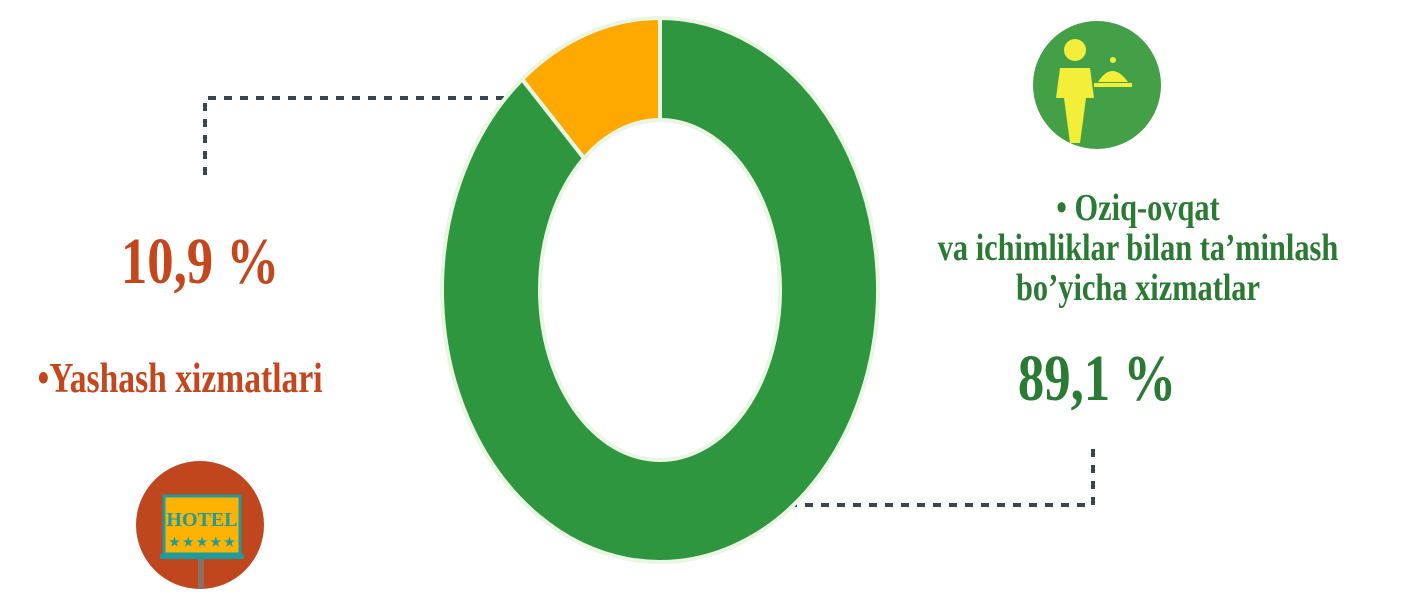  Describe the element at coordinates (886, 476) in the screenshot. I see `connector` at that location.